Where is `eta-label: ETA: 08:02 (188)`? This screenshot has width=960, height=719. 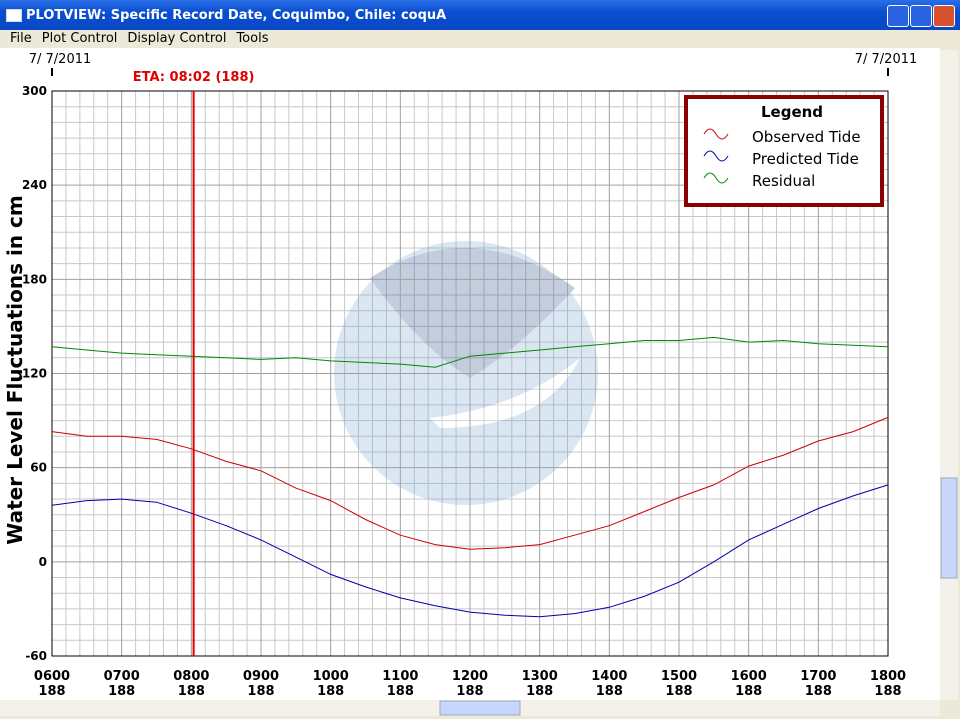
eta-label: ETA: 08:02 (188) is located at coordinates (194, 77).